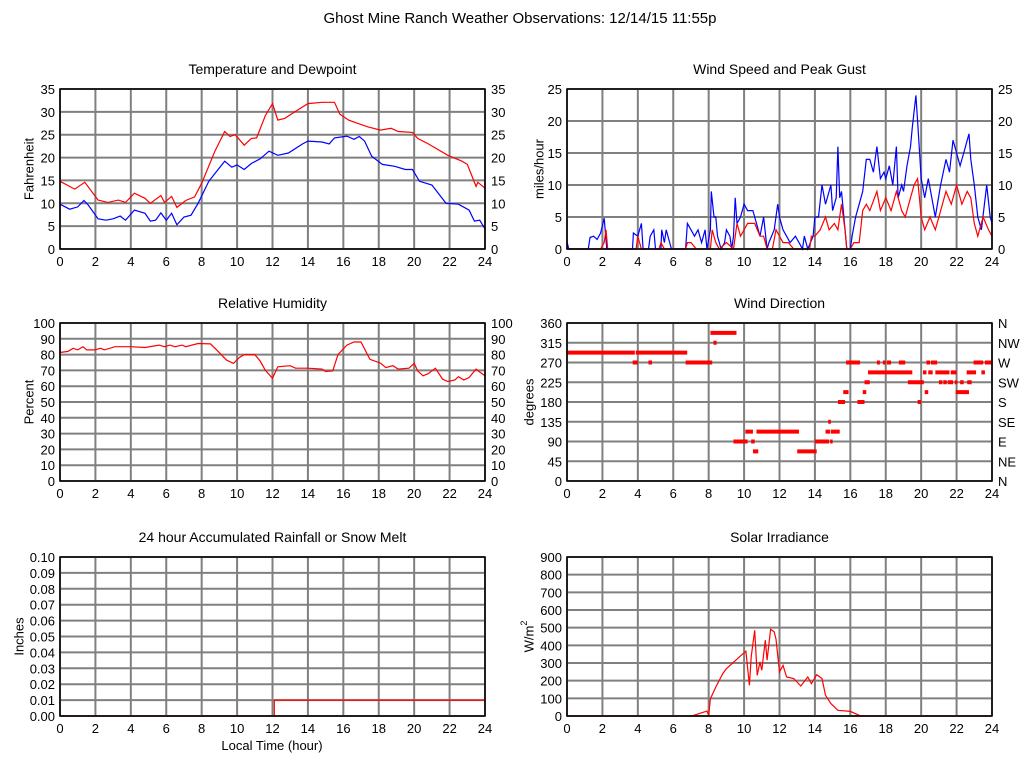 Image resolution: width=1024 pixels, height=768 pixels. What do you see at coordinates (498, 112) in the screenshot?
I see `y-tick-label-right: 30` at bounding box center [498, 112].